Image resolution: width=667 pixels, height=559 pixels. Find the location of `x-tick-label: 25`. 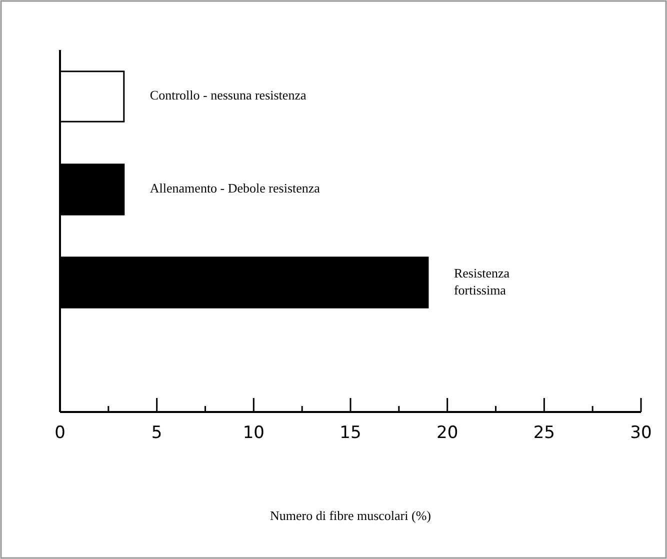

x-tick-label: 25 is located at coordinates (544, 433).